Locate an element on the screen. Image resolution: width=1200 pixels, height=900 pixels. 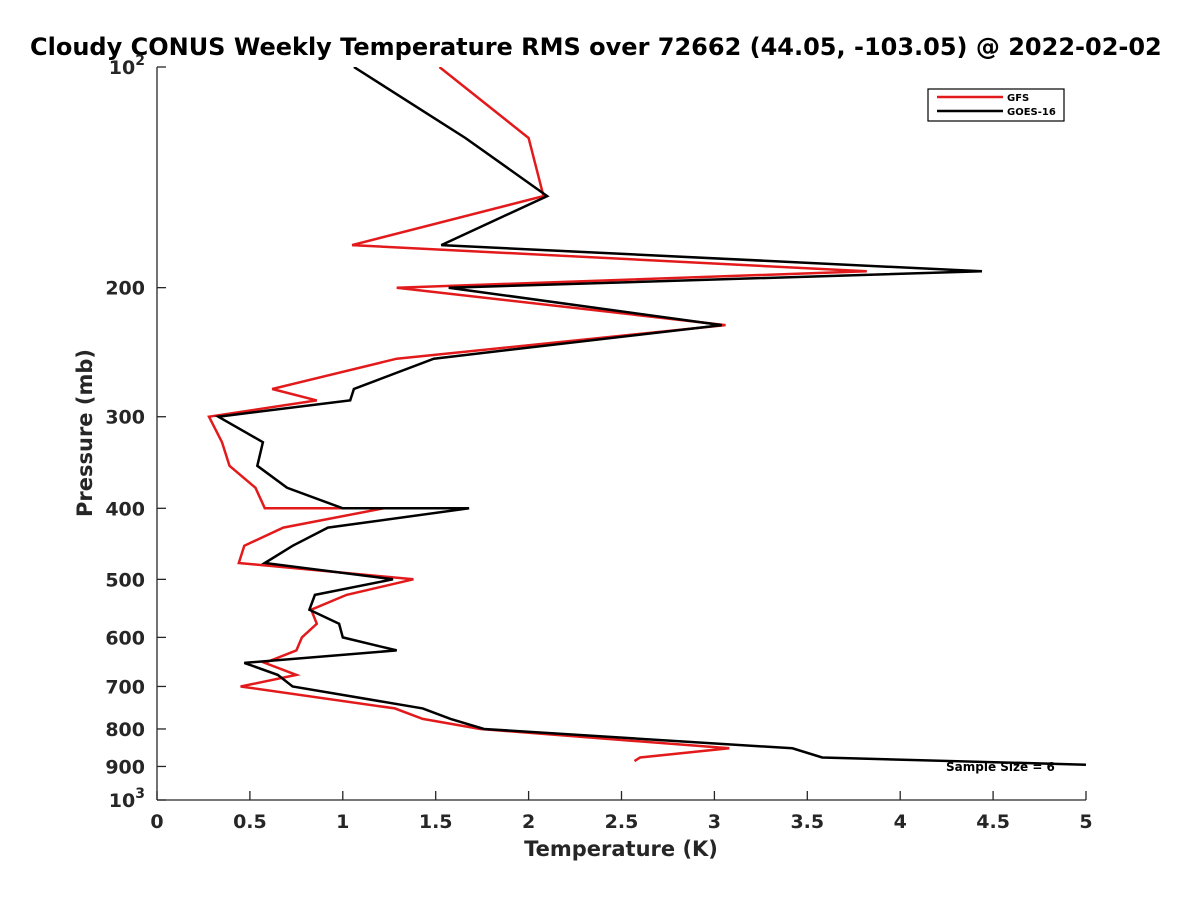
x-axis-ticks: 0 0.5 1 1.5 2 2.5 3 3.5 4 4.5 5 is located at coordinates (621, 812).